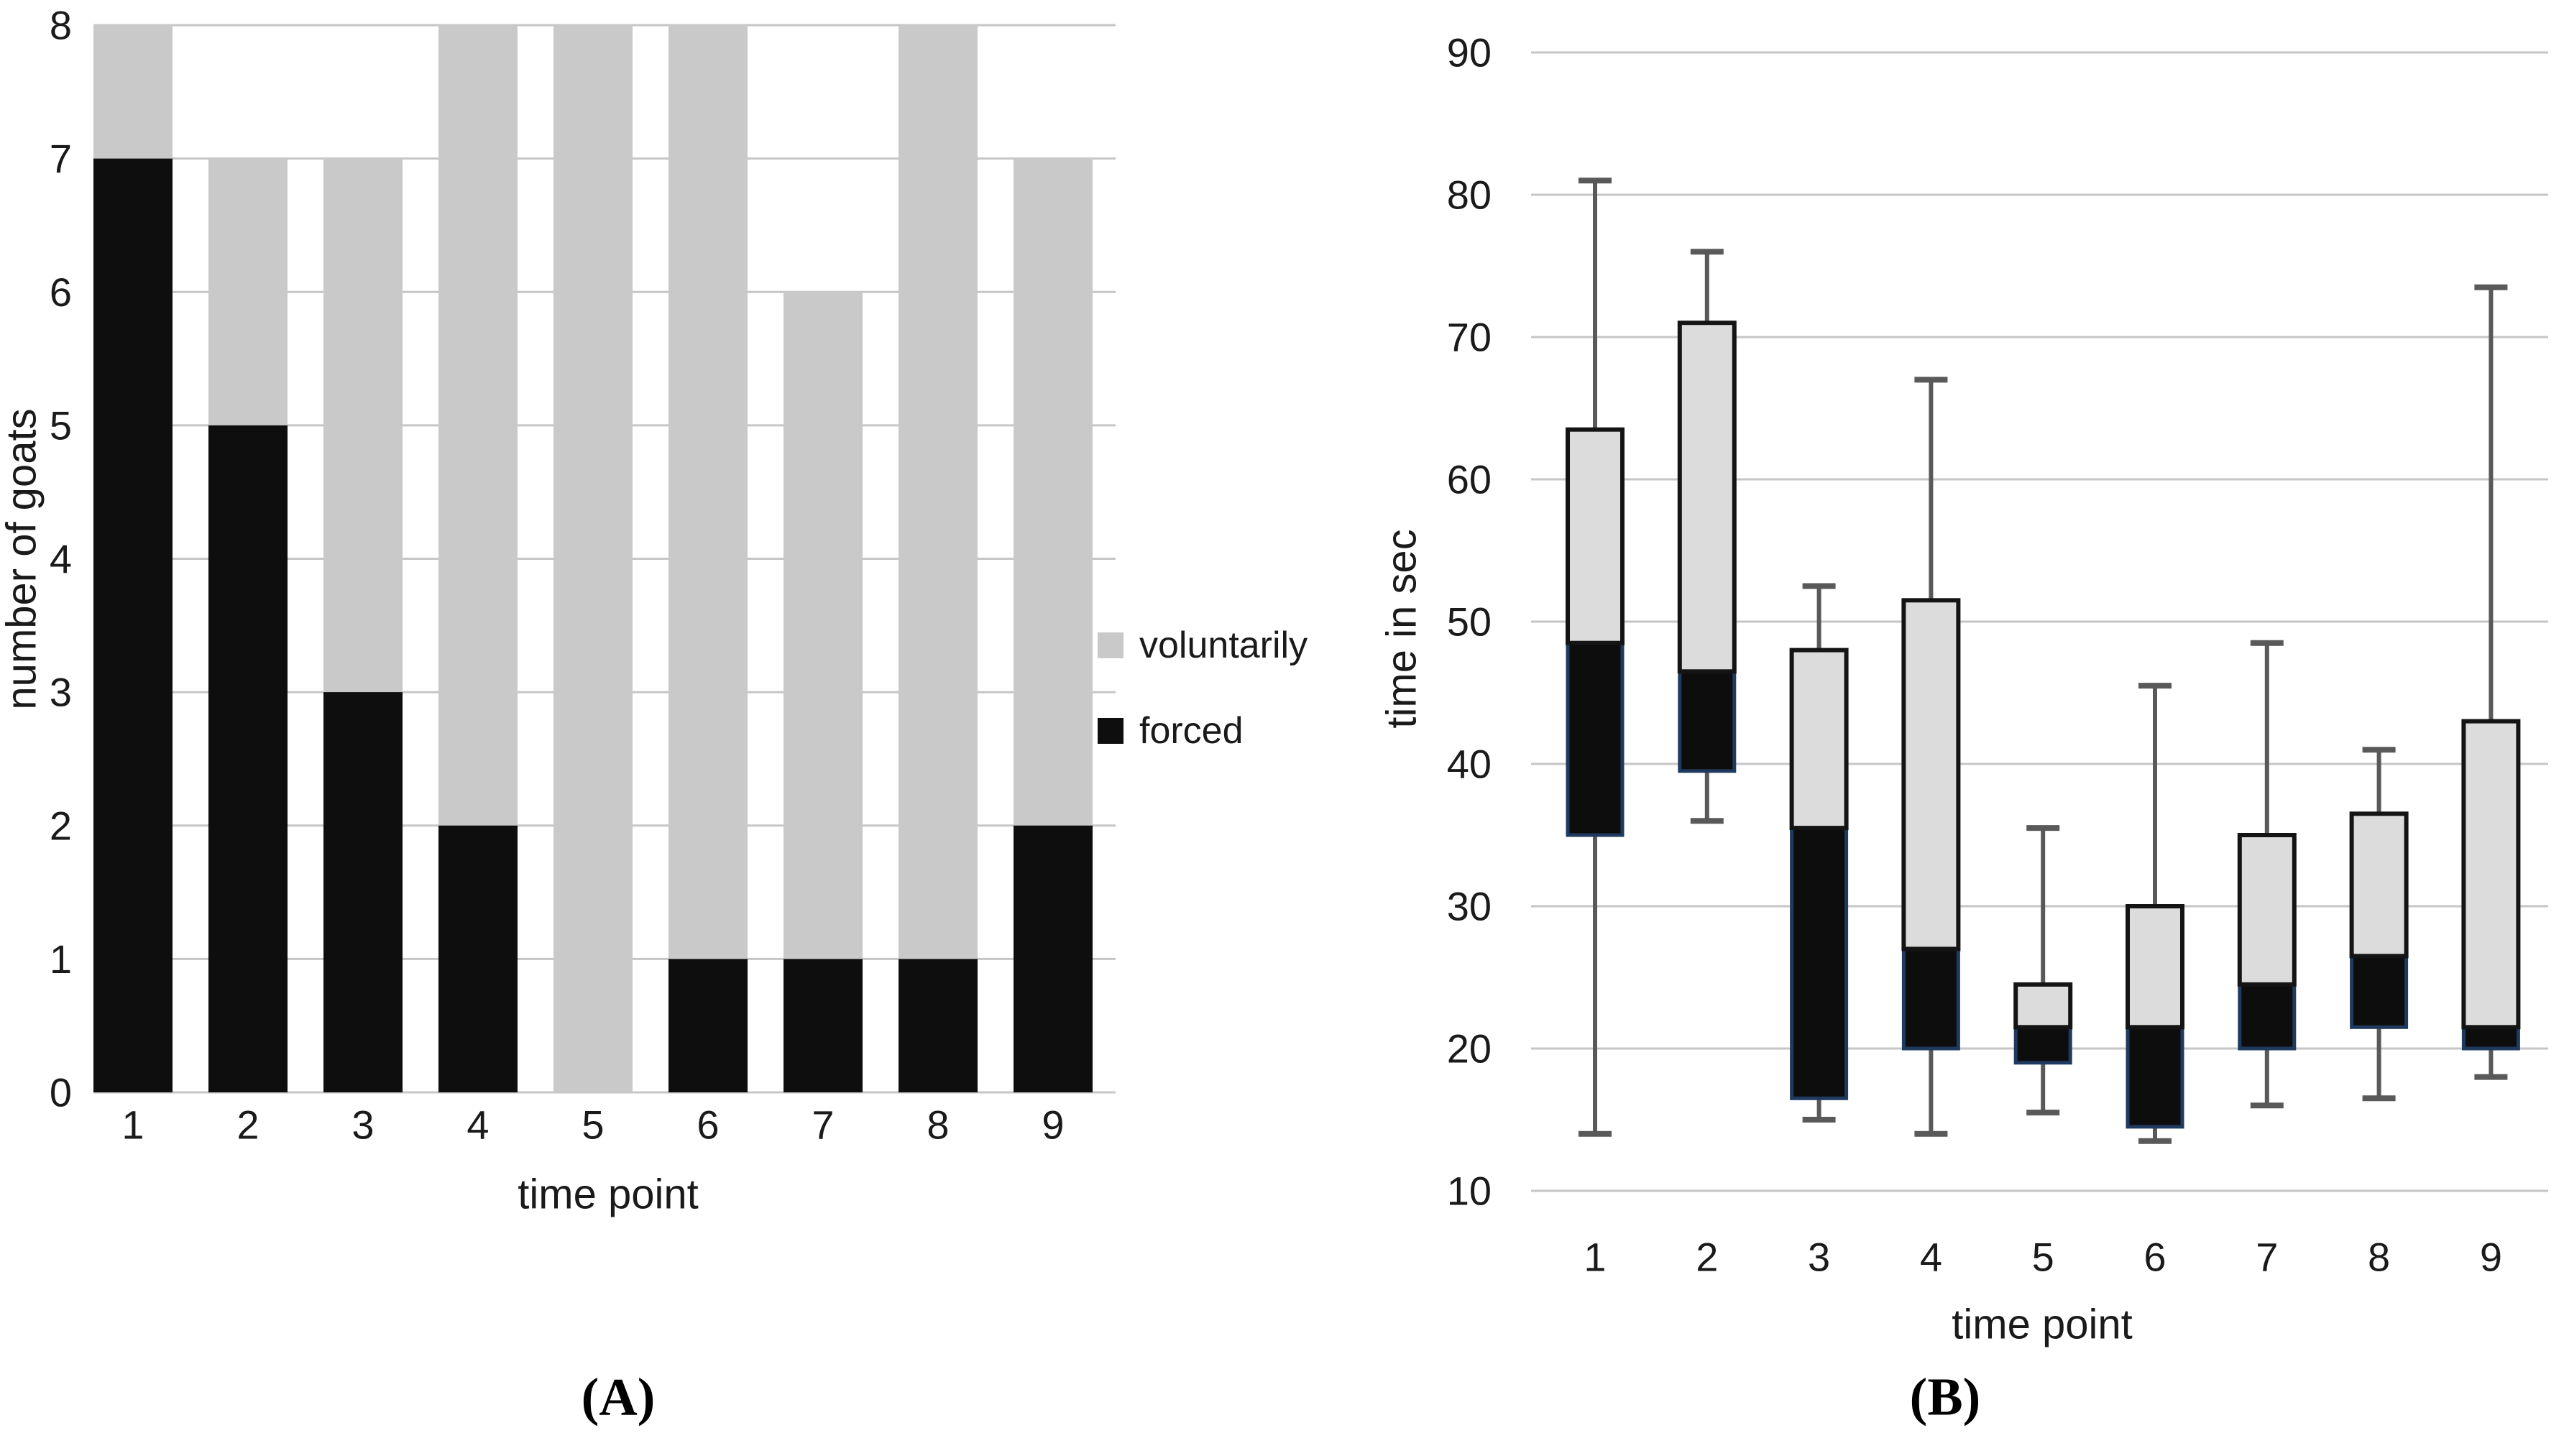 This screenshot has width=2564, height=1456. What do you see at coordinates (1053, 1125) in the screenshot?
I see `a-xtick-9: 9` at bounding box center [1053, 1125].